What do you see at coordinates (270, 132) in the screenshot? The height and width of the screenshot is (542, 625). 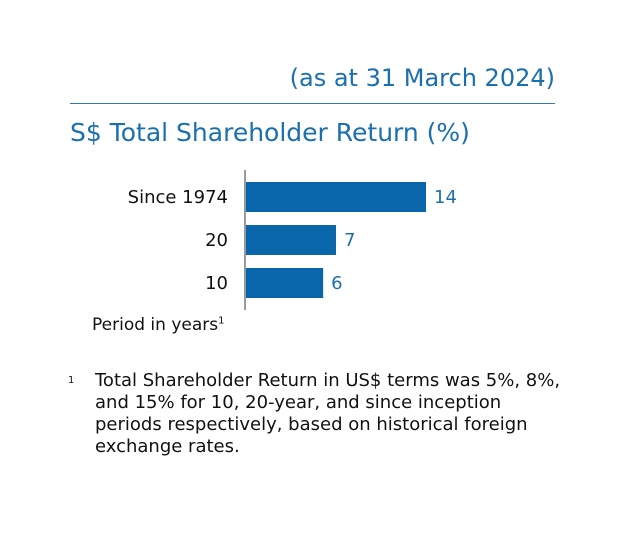 I see `chart-title: S$ Total Shareholder Return (%)` at bounding box center [270, 132].